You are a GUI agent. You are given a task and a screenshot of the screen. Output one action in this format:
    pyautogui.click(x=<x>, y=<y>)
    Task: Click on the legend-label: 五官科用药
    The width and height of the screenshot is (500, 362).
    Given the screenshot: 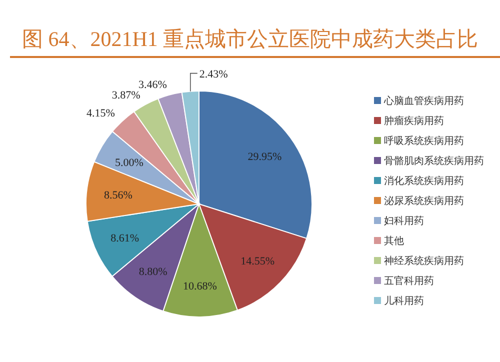 What is the action you would take?
    pyautogui.click(x=409, y=281)
    